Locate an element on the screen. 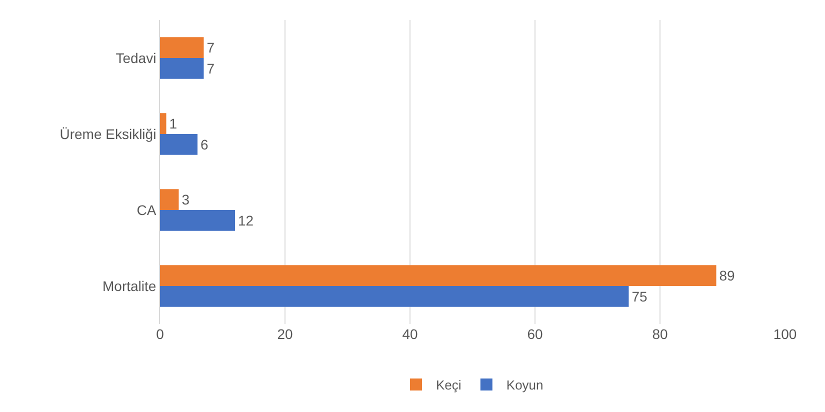 This screenshot has height=412, width=825. y-tick-label: Tedavi is located at coordinates (136, 58).